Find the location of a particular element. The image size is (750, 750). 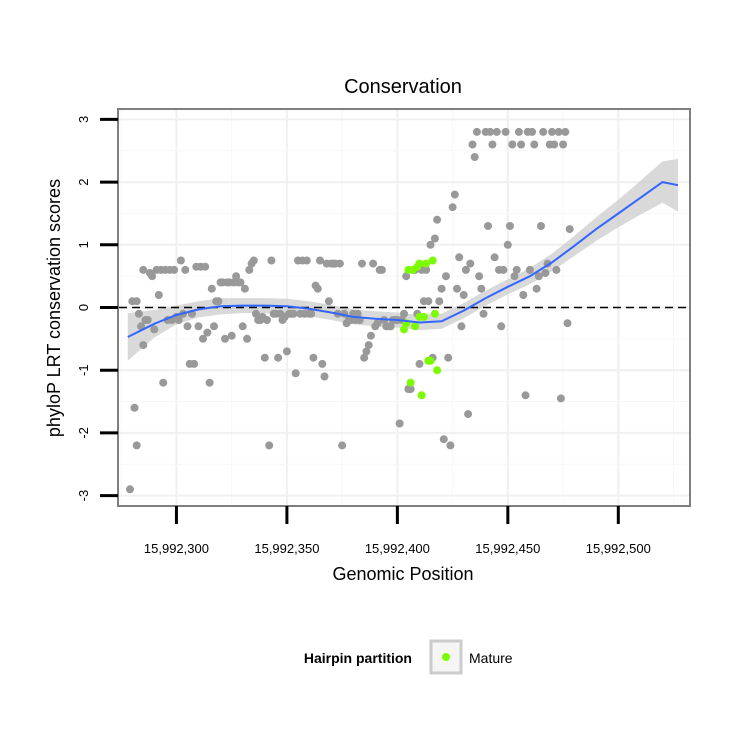

x-tick-label: 15,992,450 is located at coordinates (507, 548).